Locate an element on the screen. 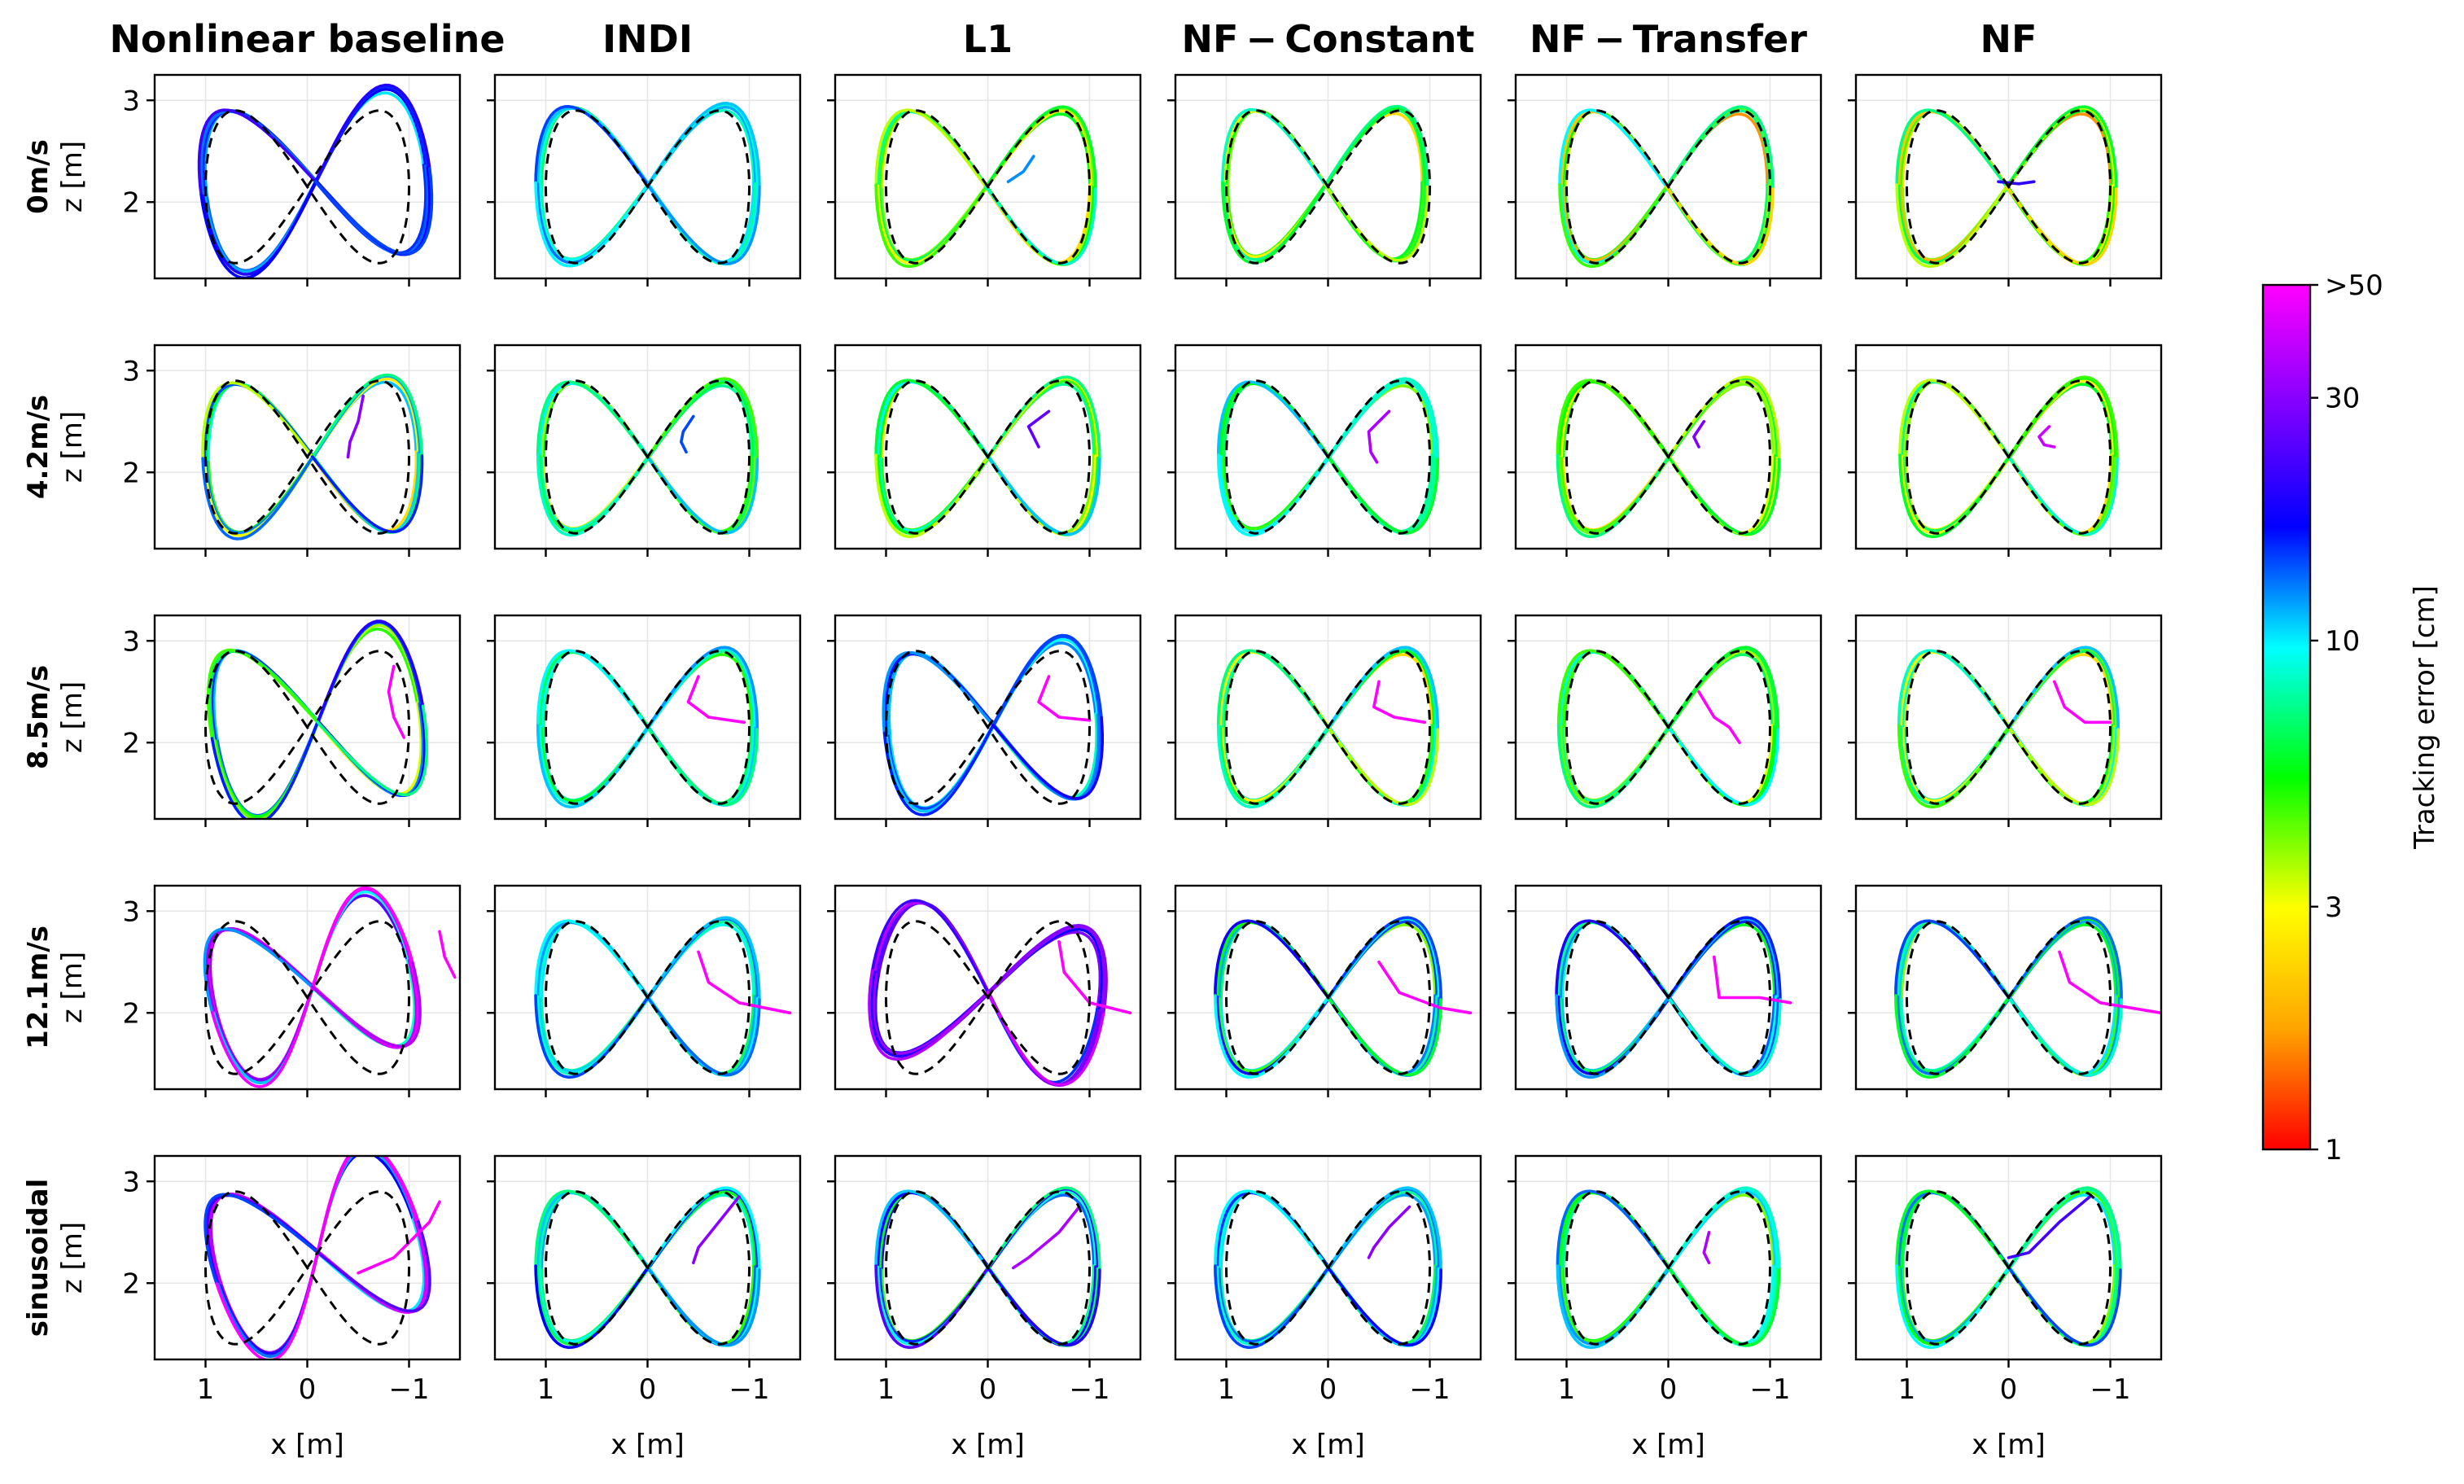 The image size is (2464, 1484). x-axis-labels: x [m] x [m] x [m] x [m] x [m] x [m] is located at coordinates (1158, 1445).